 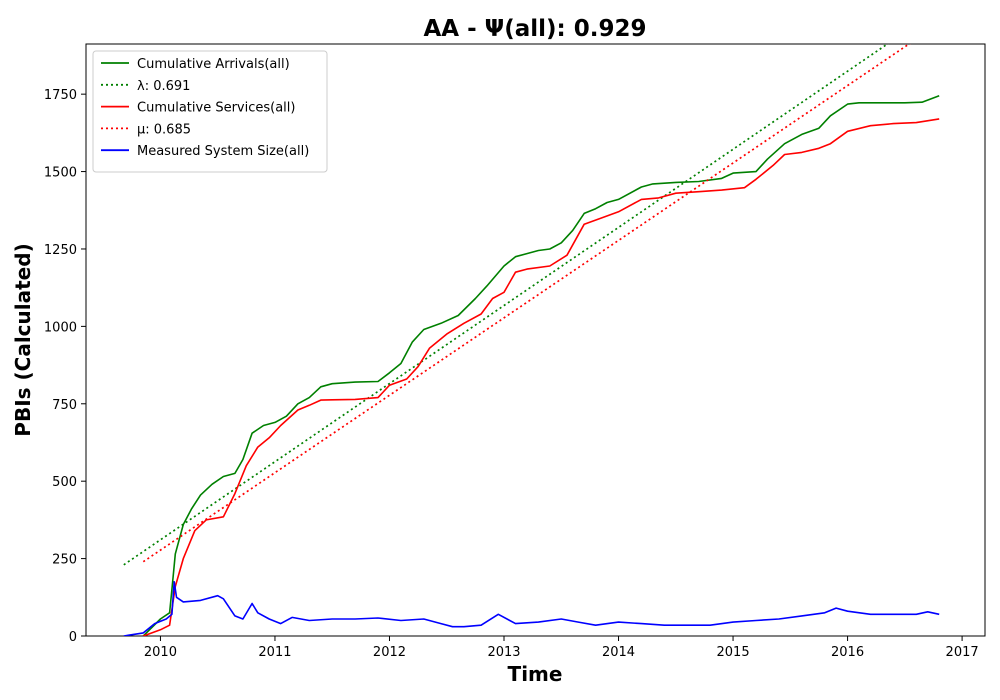 What do you see at coordinates (160, 652) in the screenshot?
I see `x-tick-label: 2010` at bounding box center [160, 652].